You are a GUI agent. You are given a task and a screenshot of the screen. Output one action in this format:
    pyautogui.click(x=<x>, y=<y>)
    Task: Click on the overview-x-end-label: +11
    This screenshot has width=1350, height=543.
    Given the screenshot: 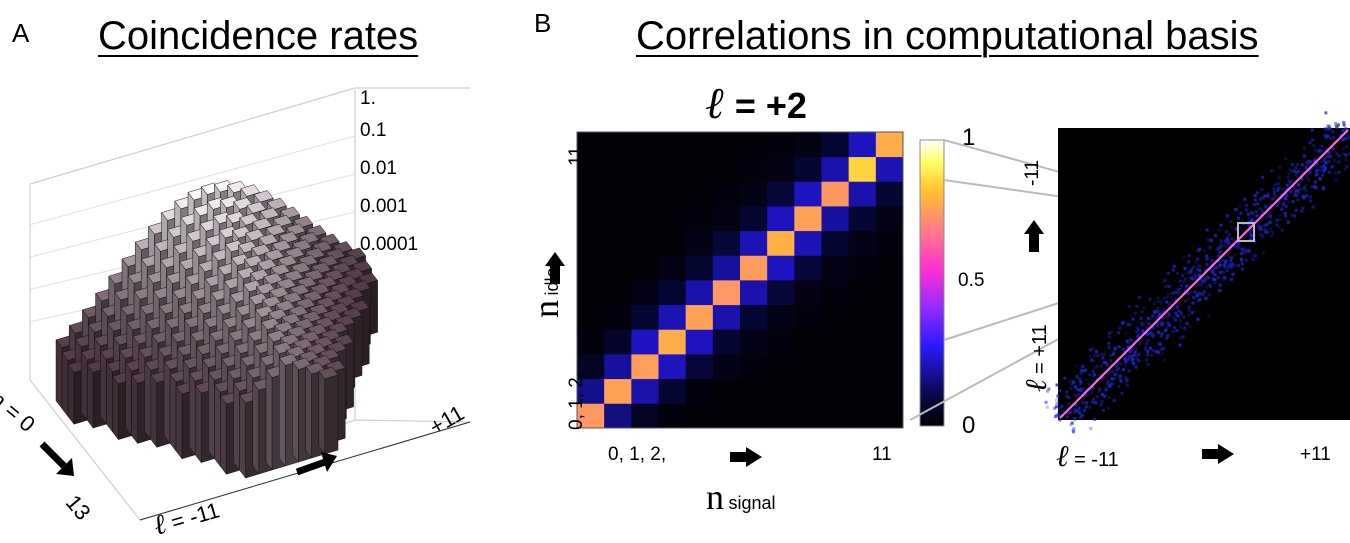 What is the action you would take?
    pyautogui.click(x=1315, y=455)
    